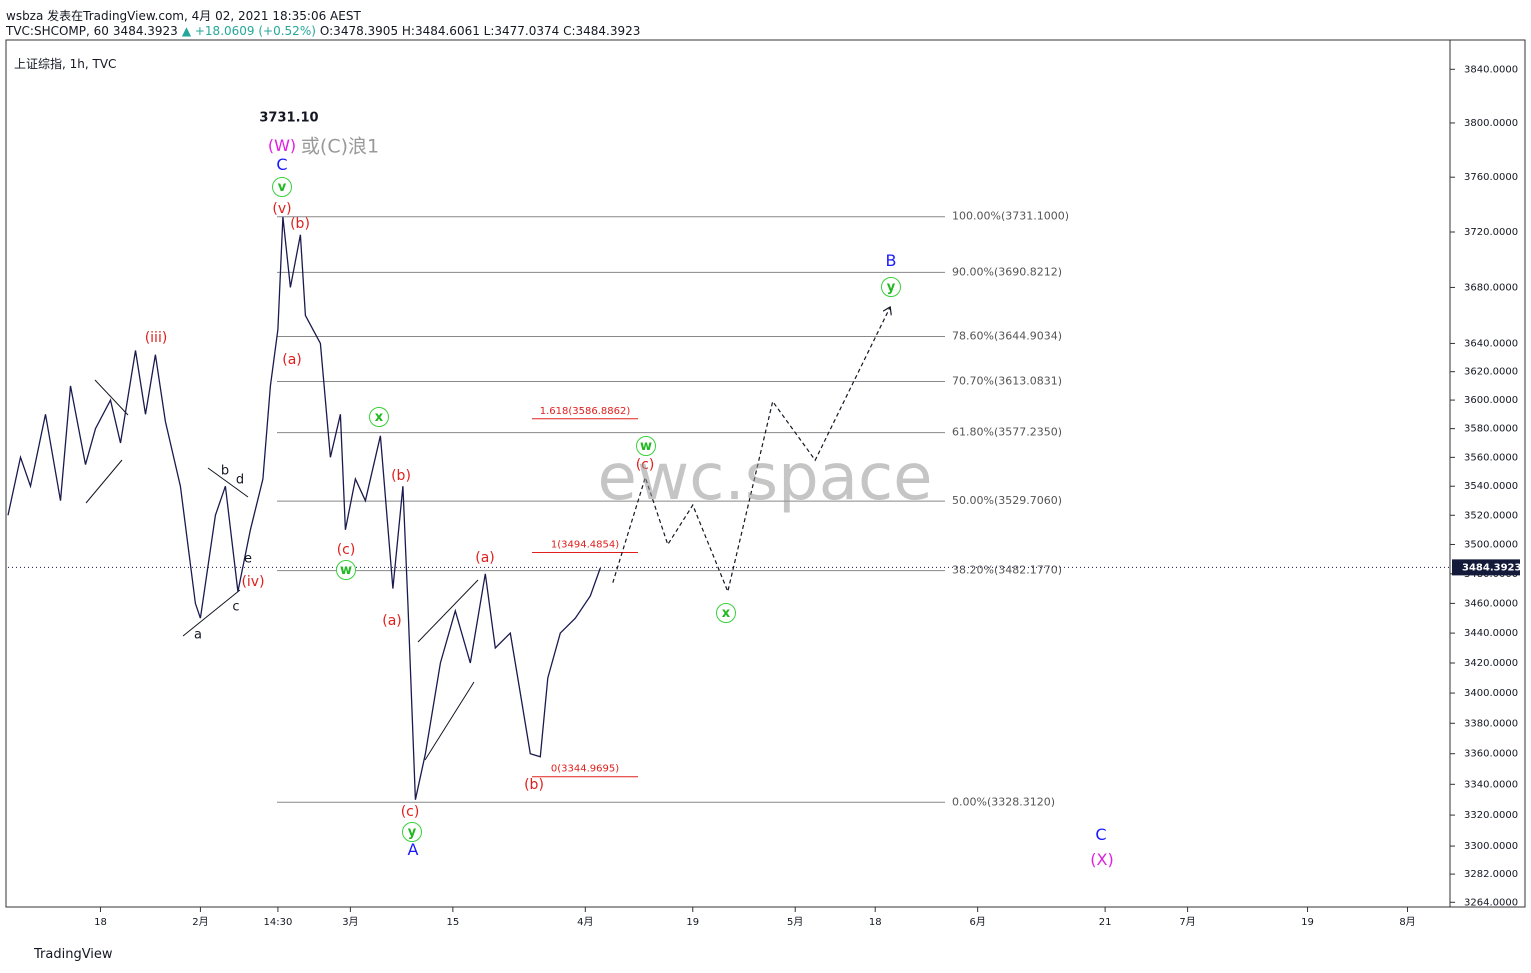 This screenshot has height=973, width=1531. I want to click on wave-label: ewc.space, so click(765, 478).